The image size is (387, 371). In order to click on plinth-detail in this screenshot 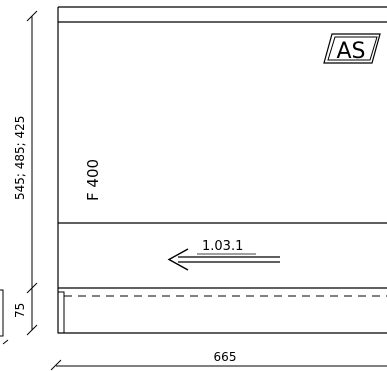, I will do `click(222, 312)`.